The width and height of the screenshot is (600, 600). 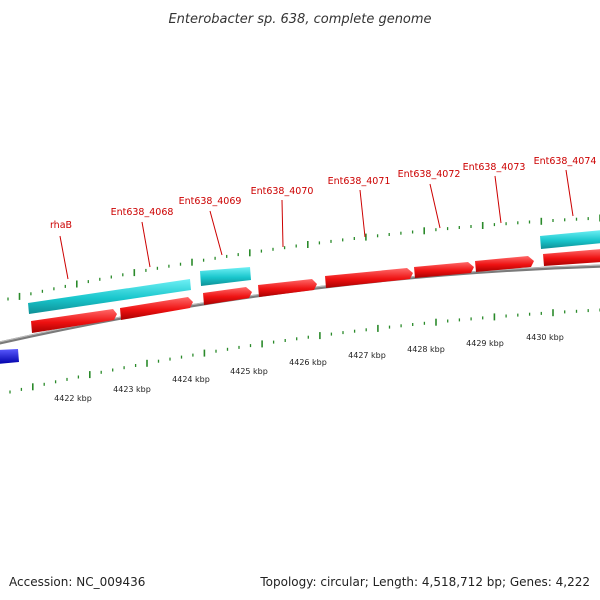 I want to click on cds-track, so click(x=315, y=291).